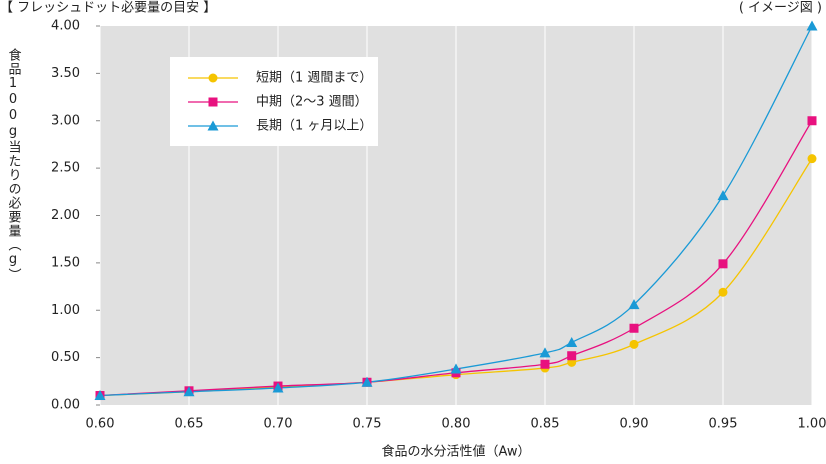 This screenshot has width=826, height=464. Describe the element at coordinates (456, 424) in the screenshot. I see `x-tick-label: 0.80` at that location.